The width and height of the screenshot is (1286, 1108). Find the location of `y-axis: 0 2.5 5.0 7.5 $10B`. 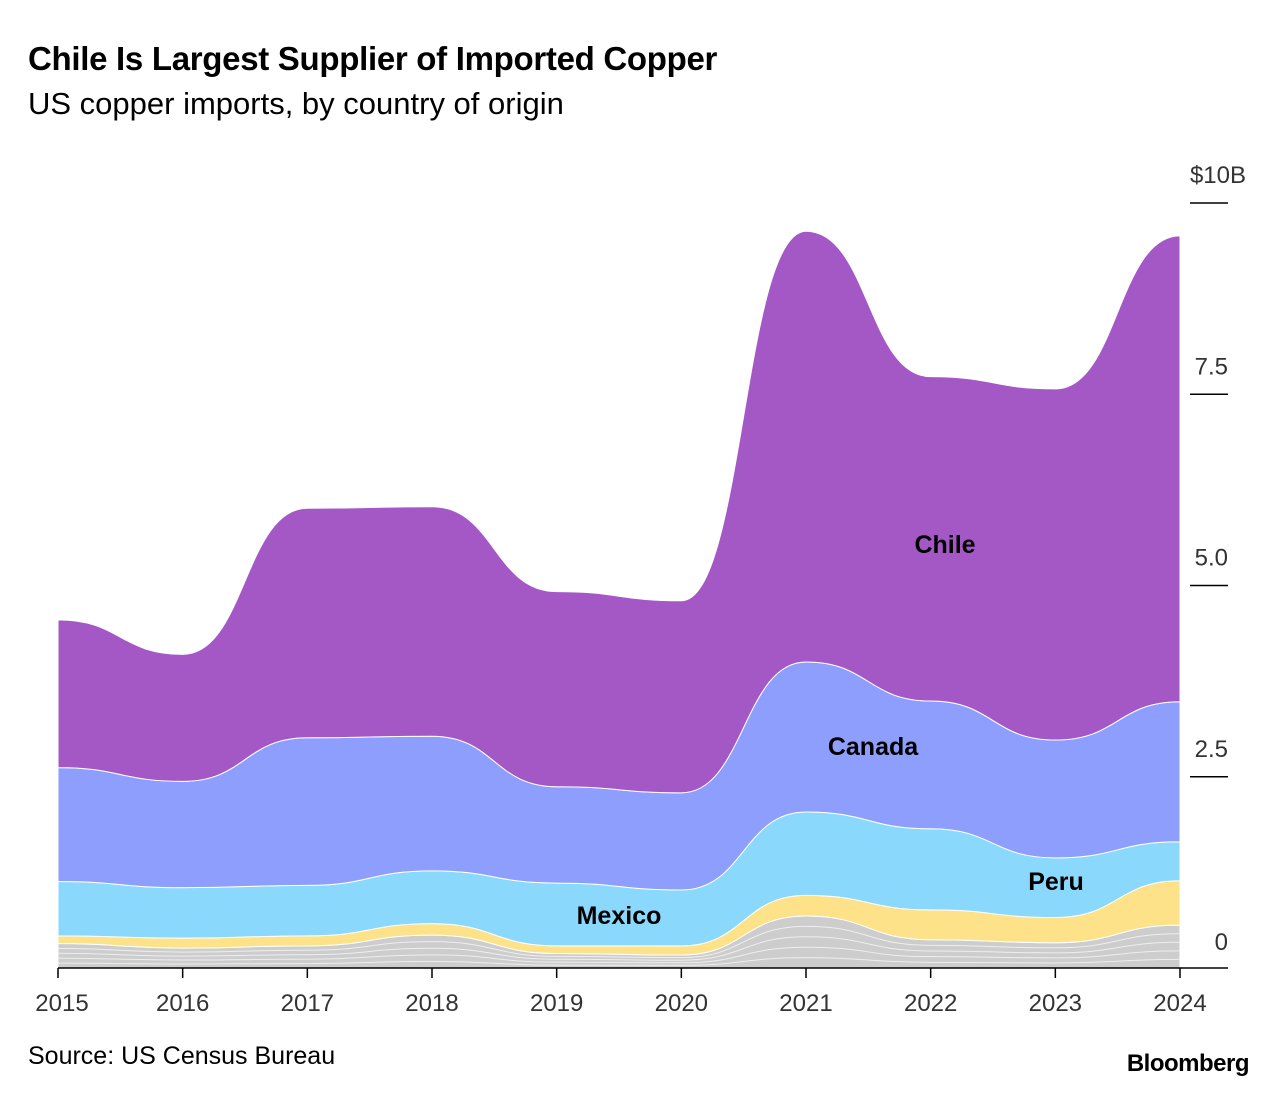

y-axis: 0 2.5 5.0 7.5 $10B is located at coordinates (1218, 559).